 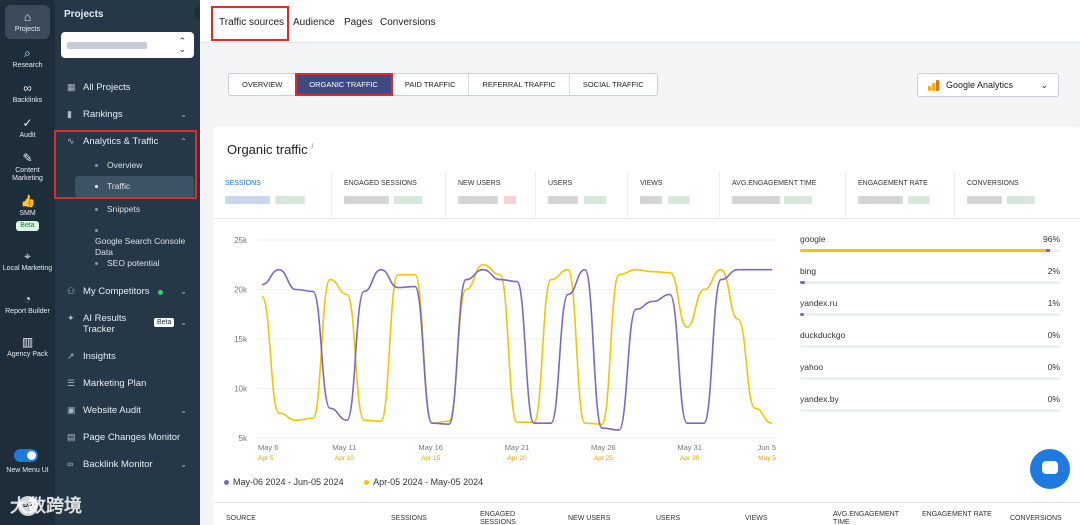 What do you see at coordinates (314, 22) in the screenshot?
I see `tab-audience: Audience` at bounding box center [314, 22].